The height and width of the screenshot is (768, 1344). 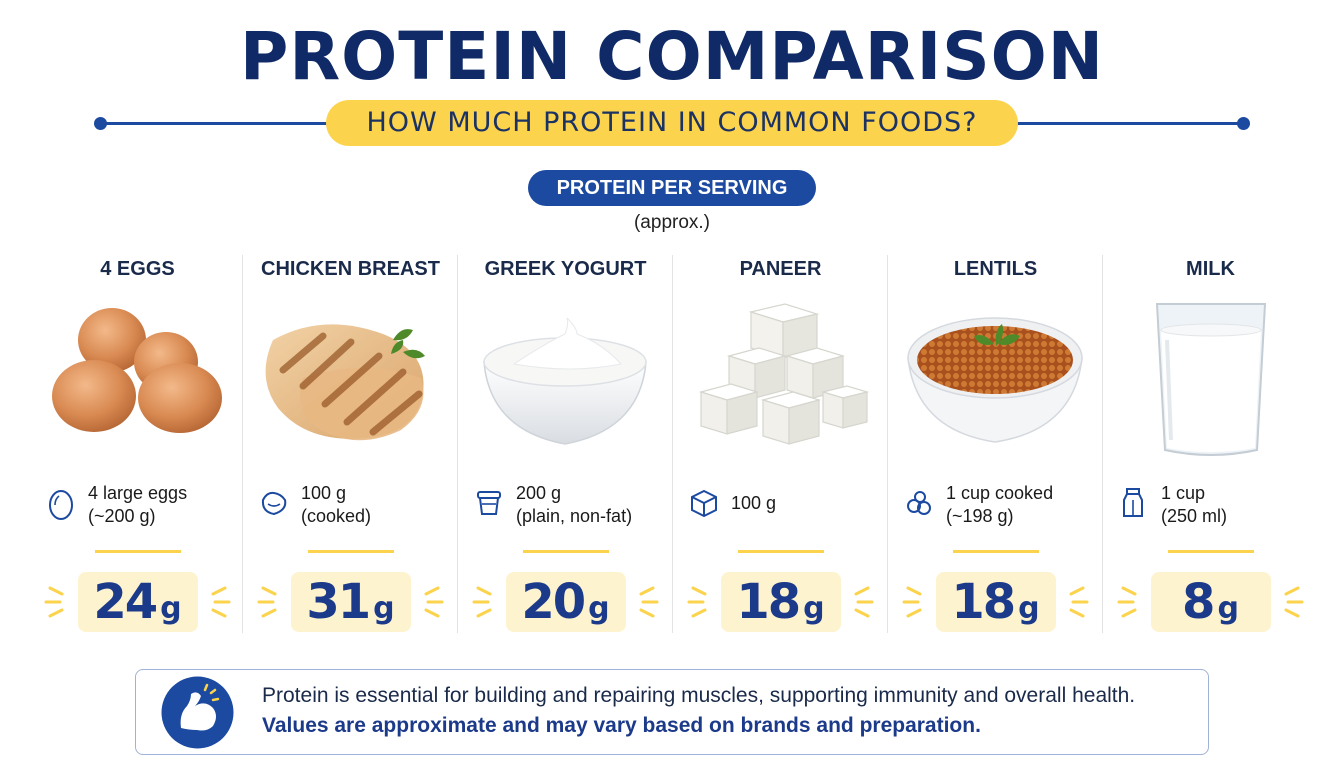 I want to click on protein-number: 24, so click(x=125, y=602).